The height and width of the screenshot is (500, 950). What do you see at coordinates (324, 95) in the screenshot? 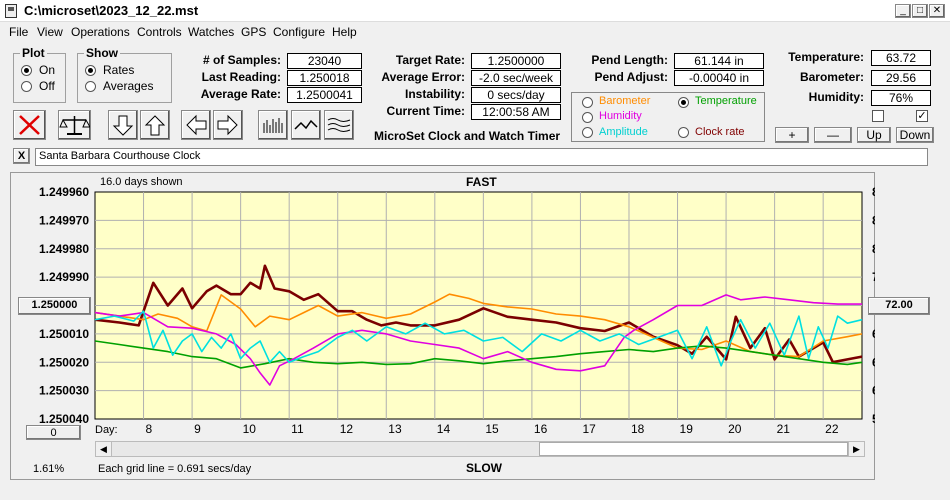
I see `average-rate-field: 1.2500041` at bounding box center [324, 95].